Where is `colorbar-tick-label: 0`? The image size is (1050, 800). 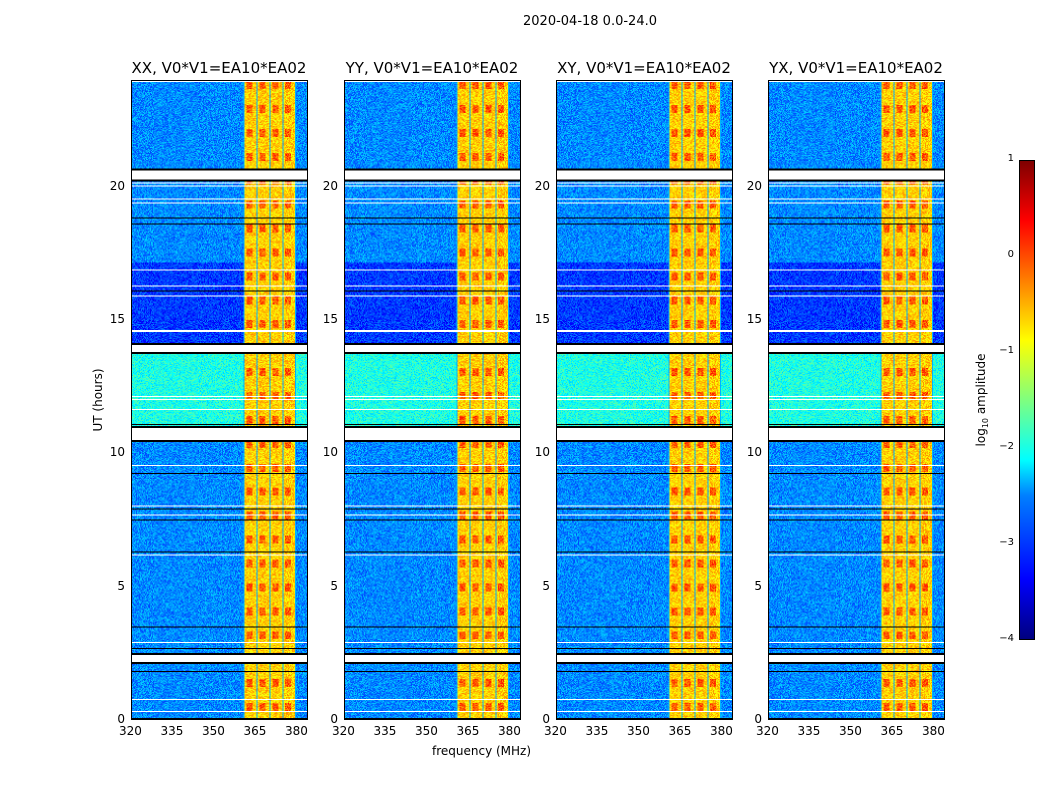
colorbar-tick-label: 0 is located at coordinates (1010, 254).